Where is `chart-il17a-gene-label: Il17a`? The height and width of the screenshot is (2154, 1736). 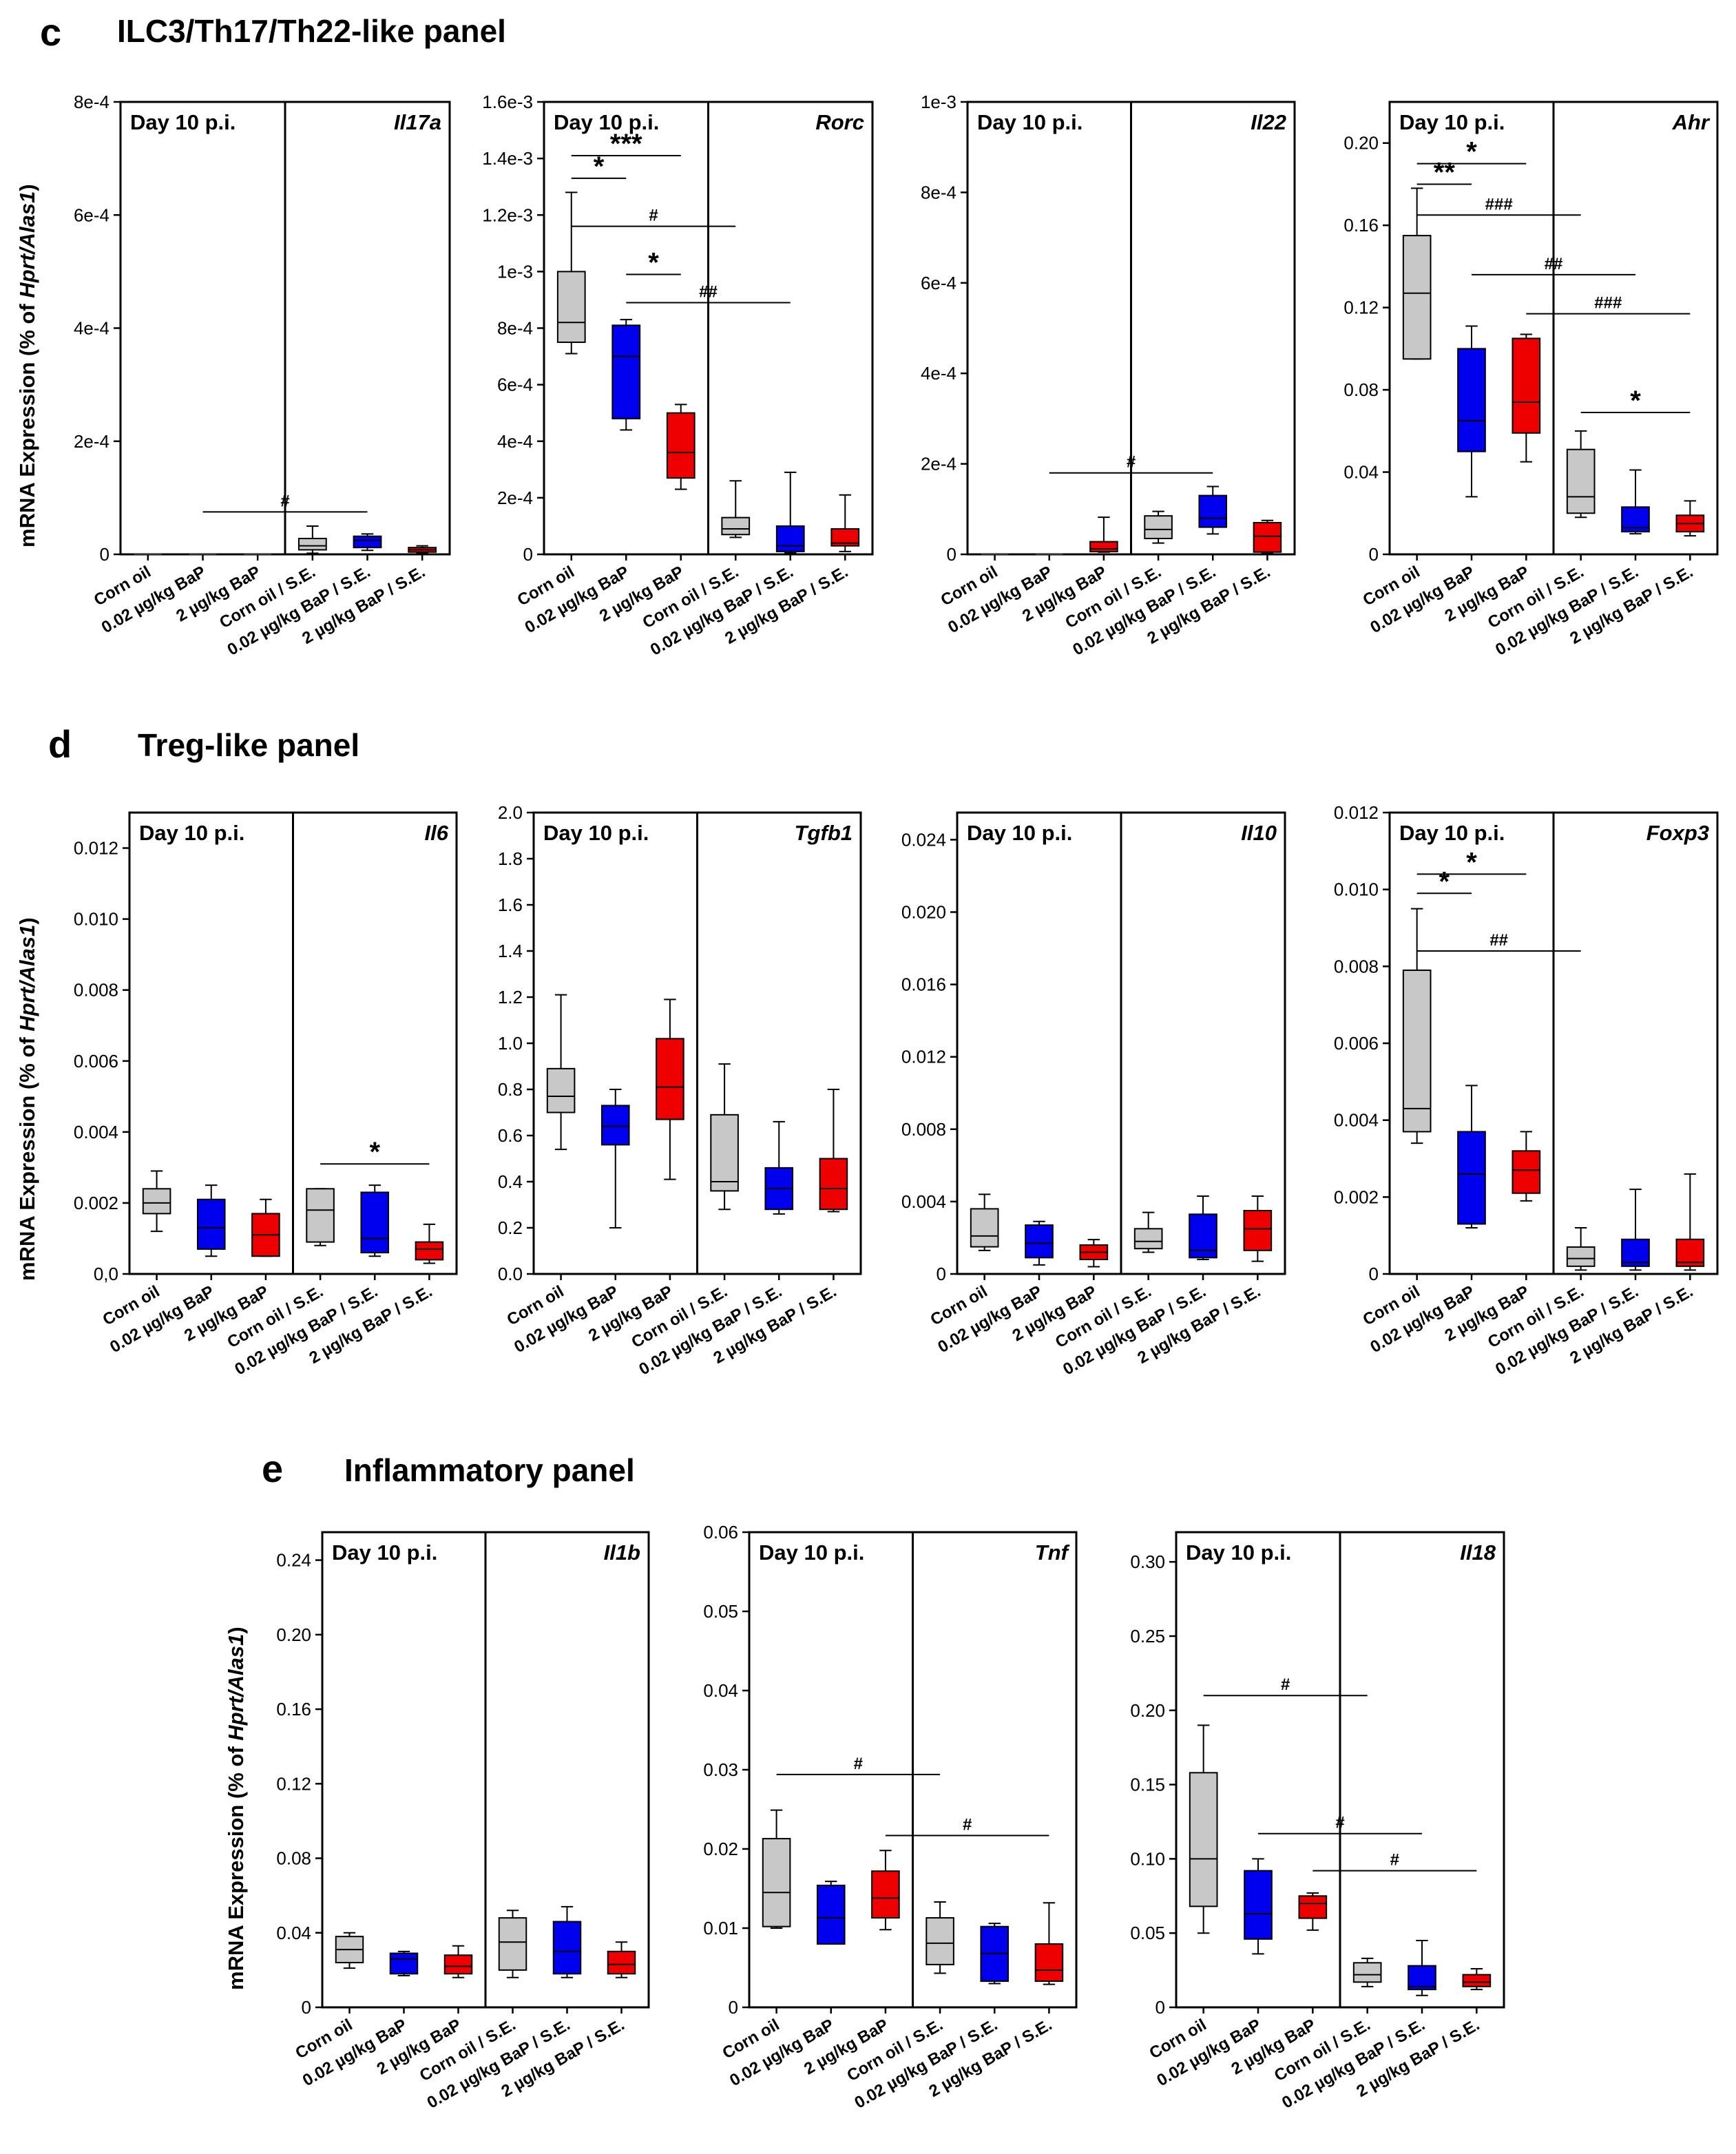
chart-il17a-gene-label: Il17a is located at coordinates (417, 122).